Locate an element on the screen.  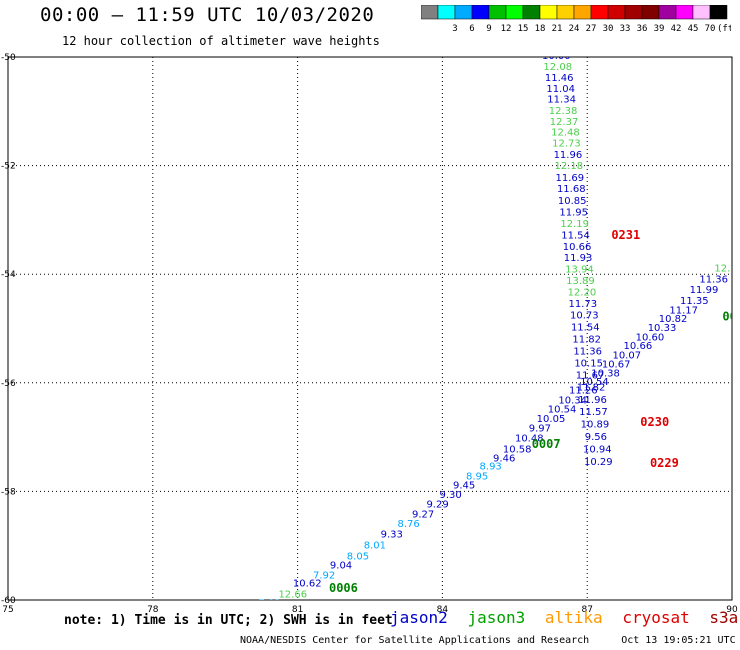
wave-height-point: 9.04 is located at coordinates (341, 566).